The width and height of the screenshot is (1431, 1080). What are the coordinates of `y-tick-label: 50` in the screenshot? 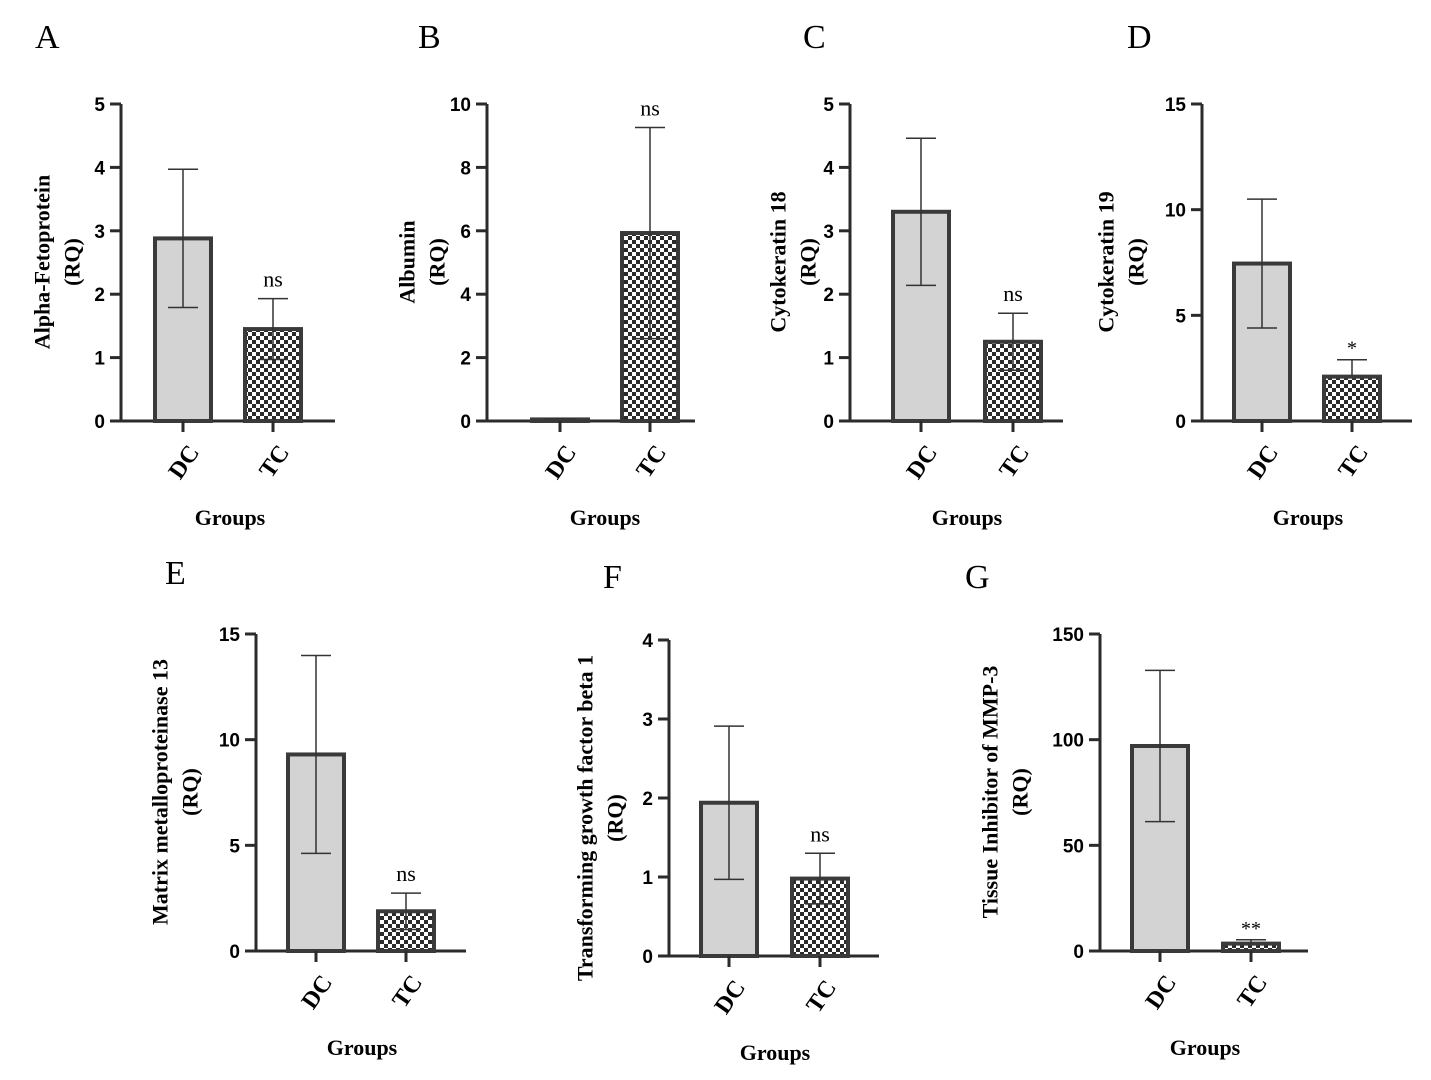 It's located at (1073, 846).